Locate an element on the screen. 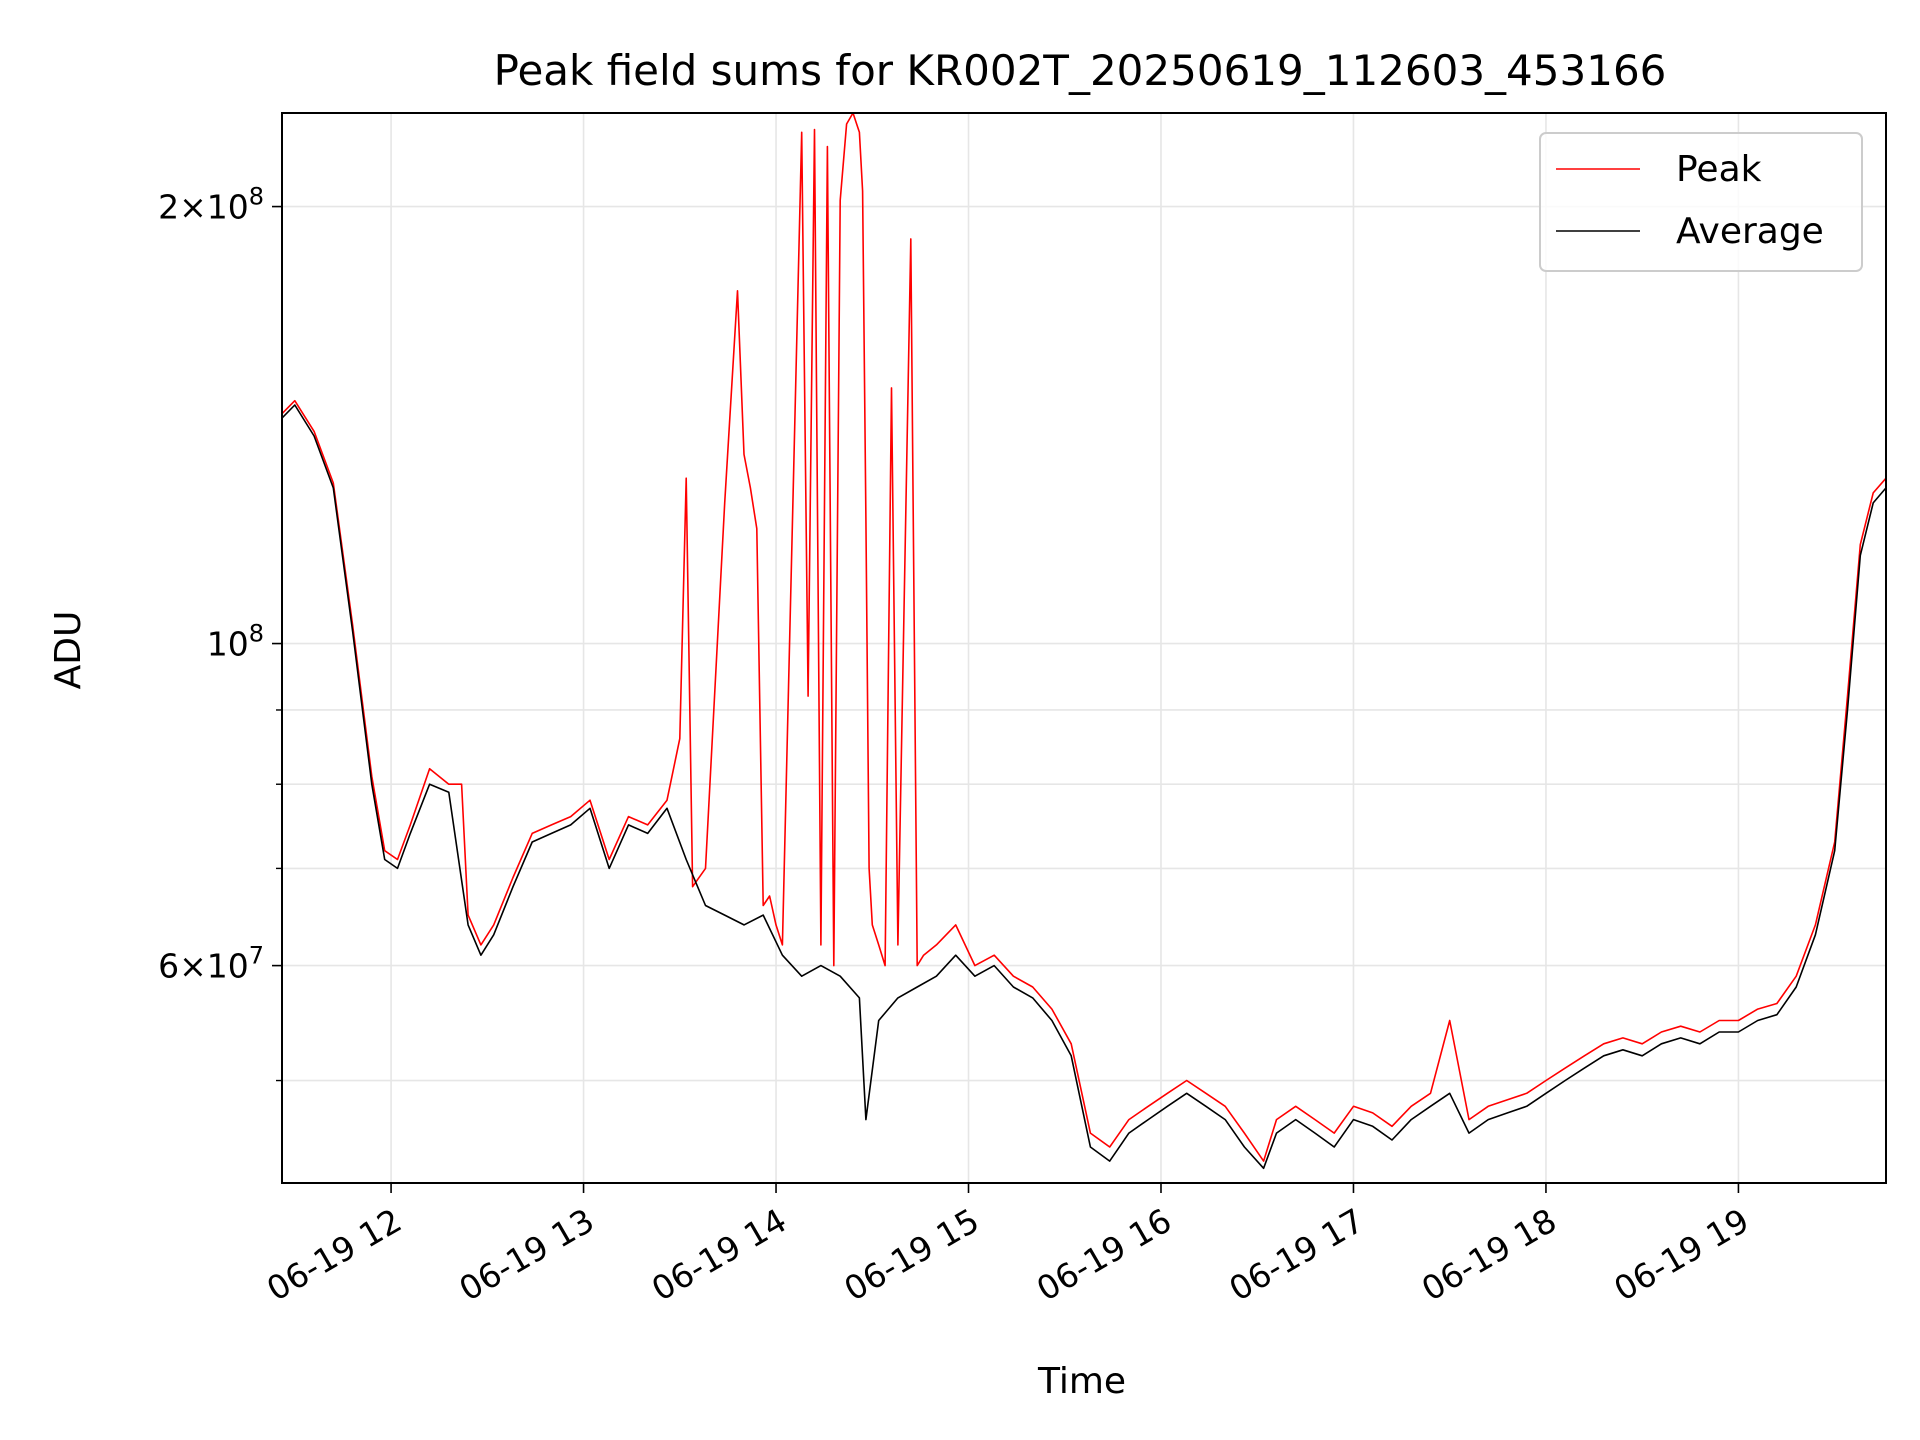 This screenshot has width=1920, height=1440. x-axis-label: Time is located at coordinates (1081, 1381).